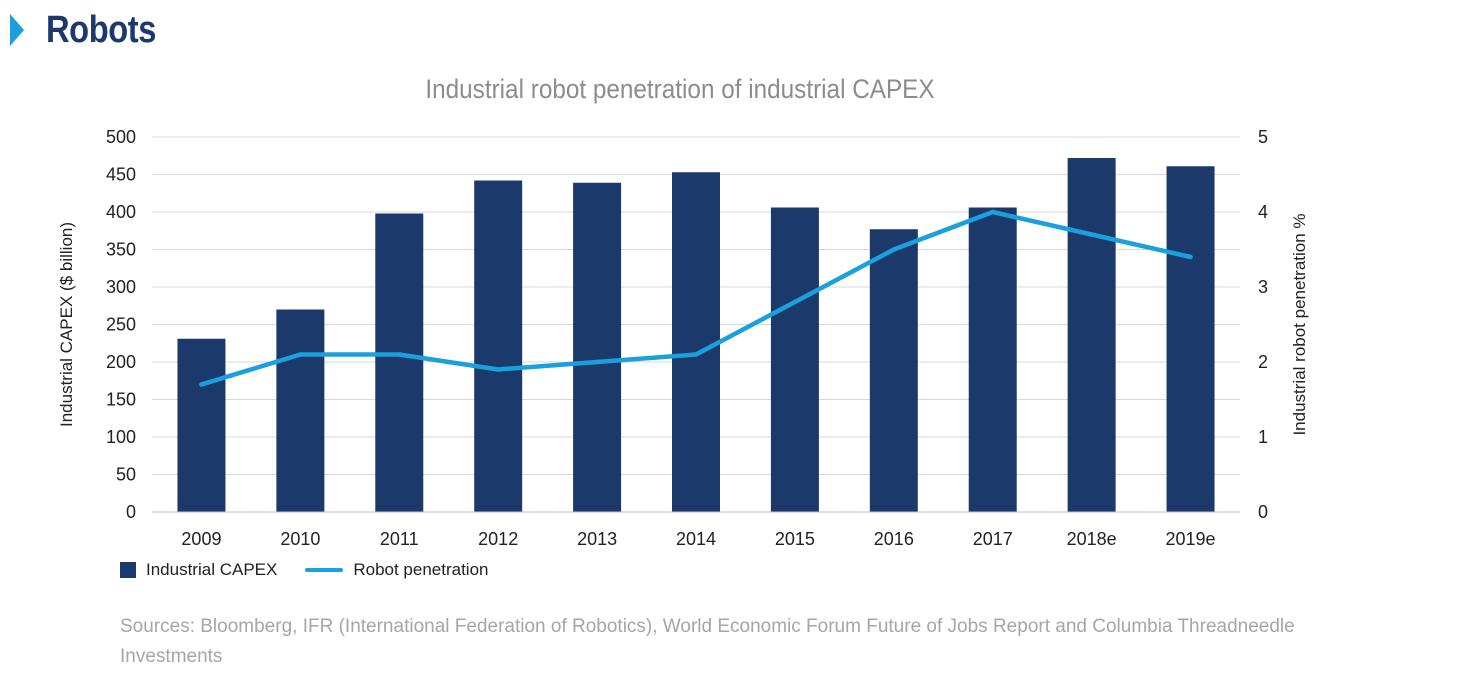 This screenshot has width=1458, height=692. Describe the element at coordinates (1263, 512) in the screenshot. I see `y-right-tick-label: 0` at that location.